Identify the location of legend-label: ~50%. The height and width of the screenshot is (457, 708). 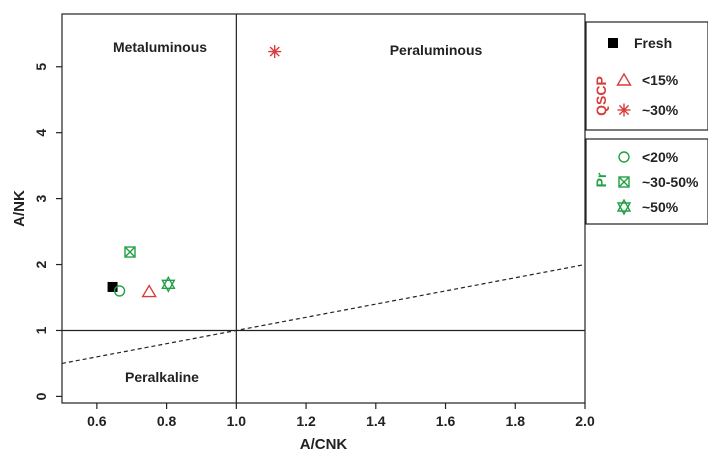
(660, 207).